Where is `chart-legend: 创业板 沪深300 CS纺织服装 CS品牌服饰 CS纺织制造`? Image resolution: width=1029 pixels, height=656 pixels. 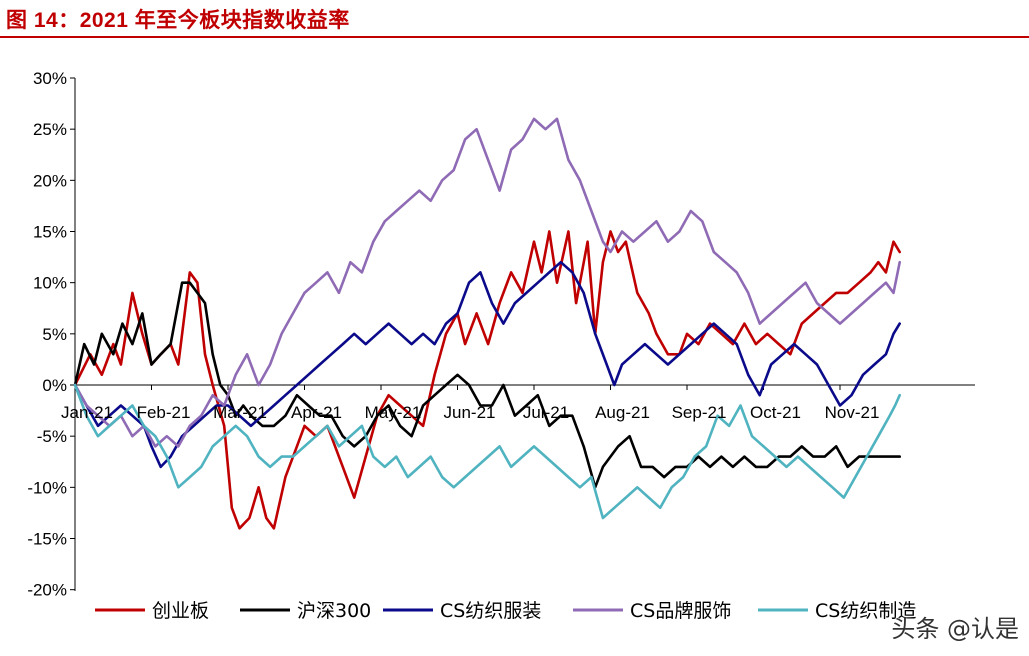 chart-legend: 创业板 沪深300 CS纺织服装 CS品牌服饰 CS纺织制造 is located at coordinates (505, 611).